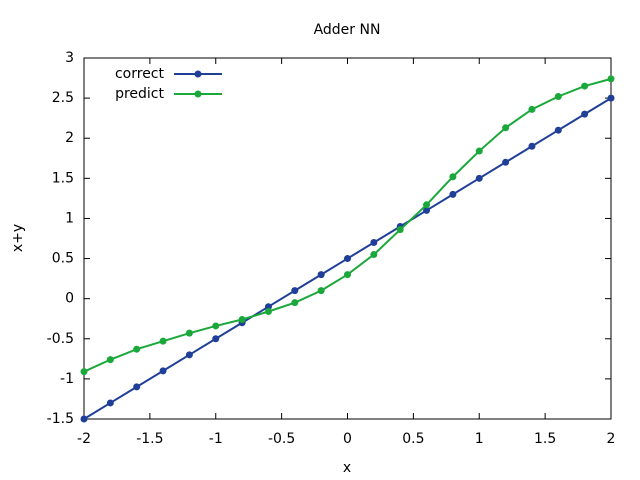 This screenshot has width=640, height=480. Describe the element at coordinates (140, 74) in the screenshot. I see `legend-label: correct` at that location.